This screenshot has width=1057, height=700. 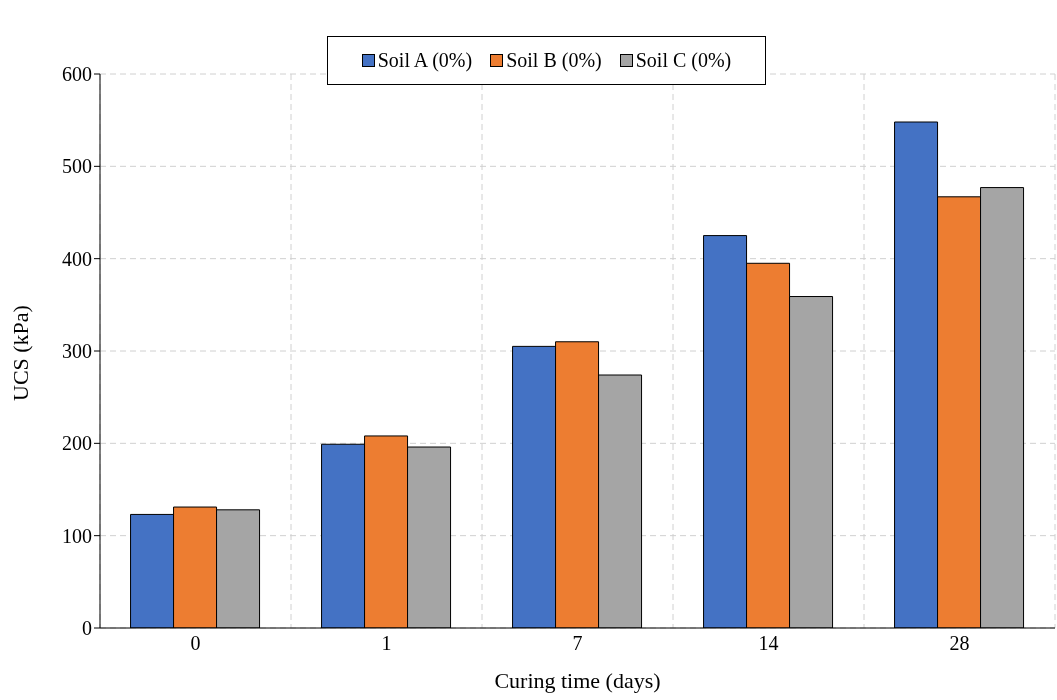 I want to click on x-tick-label: 14, so click(x=768, y=643).